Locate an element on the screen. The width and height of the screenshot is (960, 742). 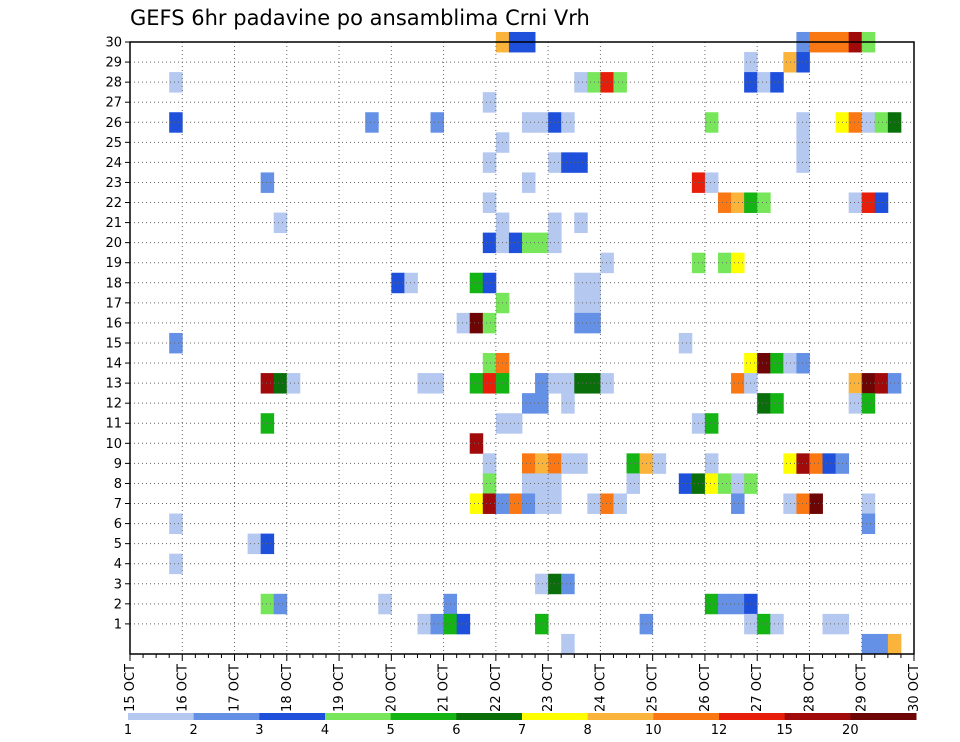
y-tick-label: 30 is located at coordinates (113, 43).